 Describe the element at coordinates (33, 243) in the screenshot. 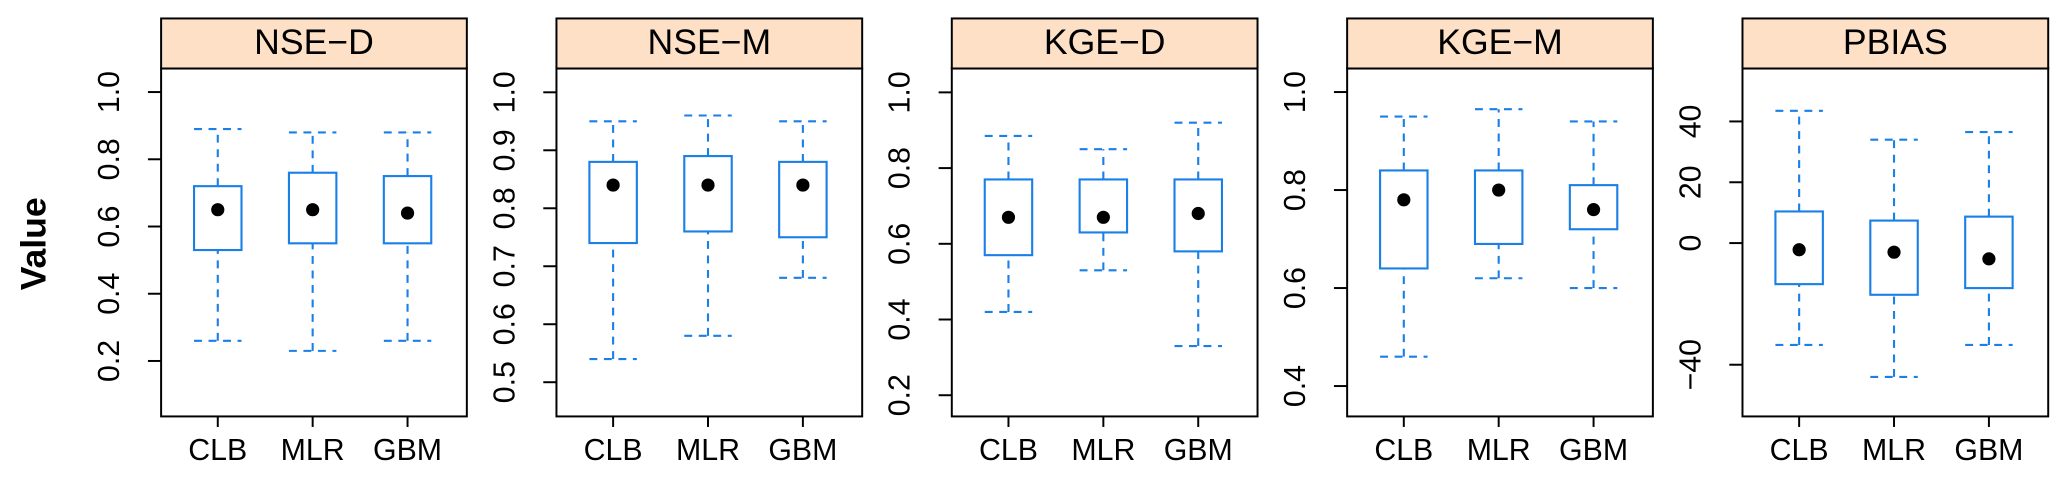

I see `y-axis-label: Value` at that location.